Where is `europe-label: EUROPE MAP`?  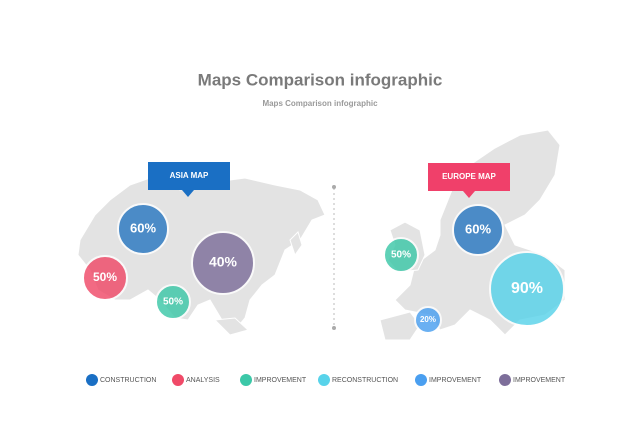
europe-label: EUROPE MAP is located at coordinates (469, 180).